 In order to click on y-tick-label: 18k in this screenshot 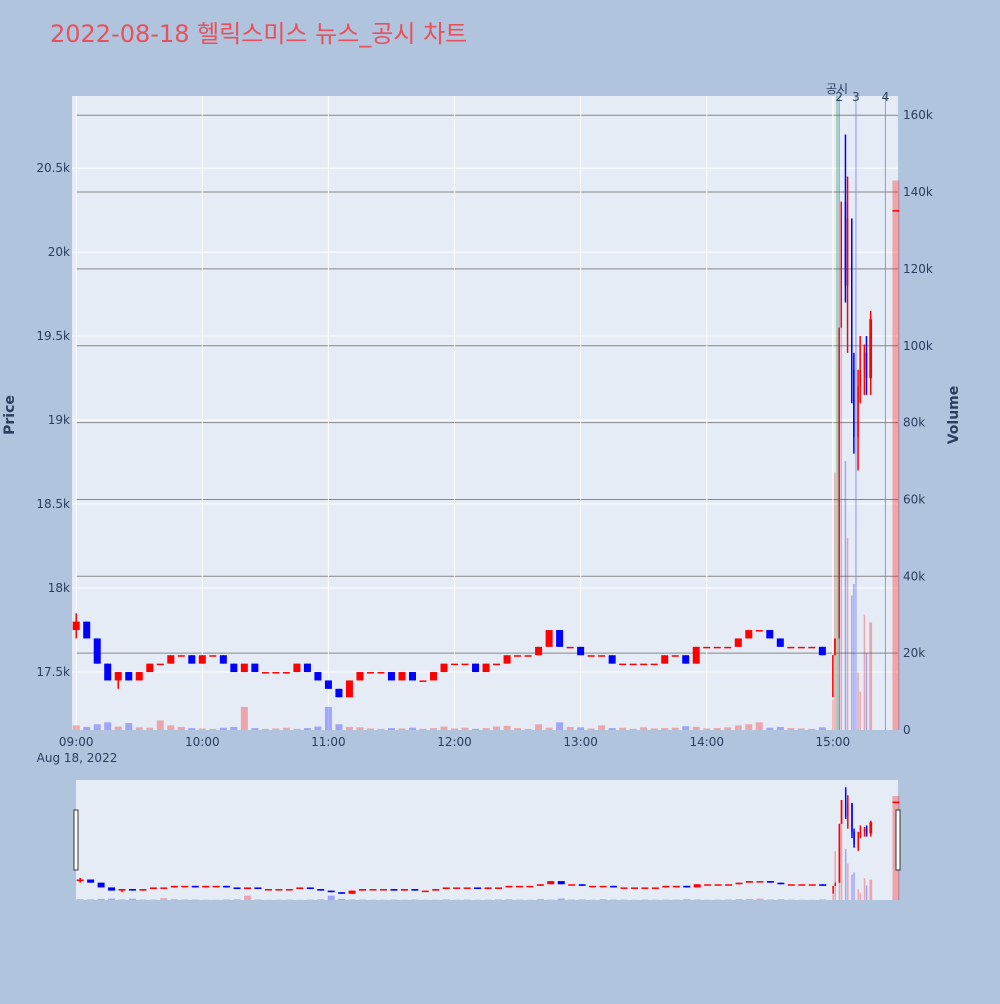, I will do `click(59, 588)`.